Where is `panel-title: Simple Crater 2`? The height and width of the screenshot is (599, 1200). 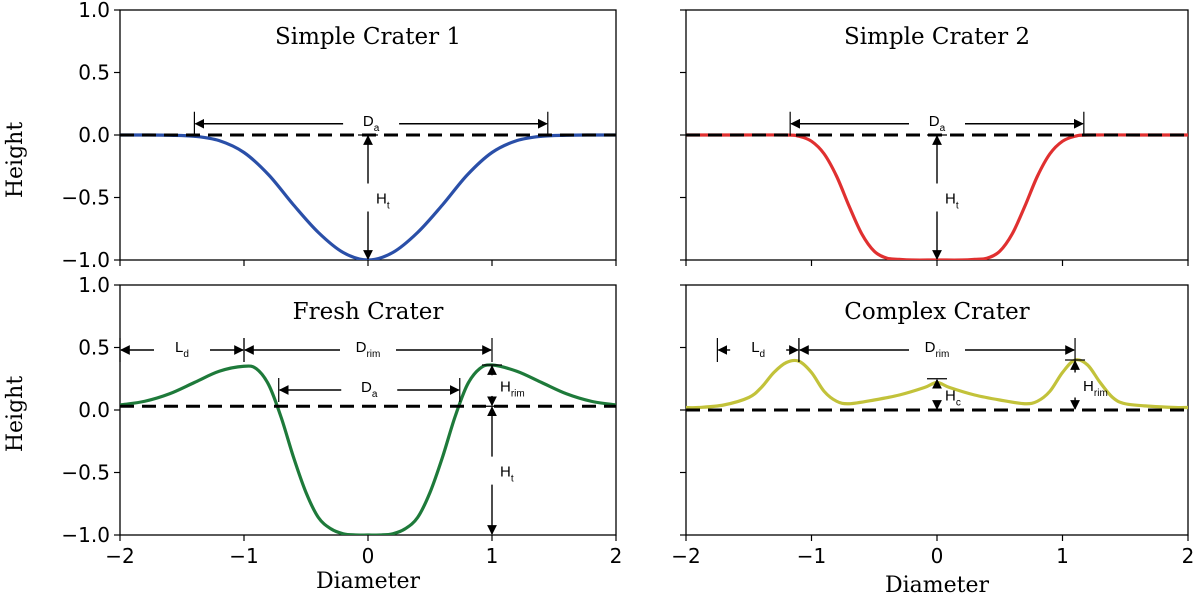 panel-title: Simple Crater 2 is located at coordinates (937, 37).